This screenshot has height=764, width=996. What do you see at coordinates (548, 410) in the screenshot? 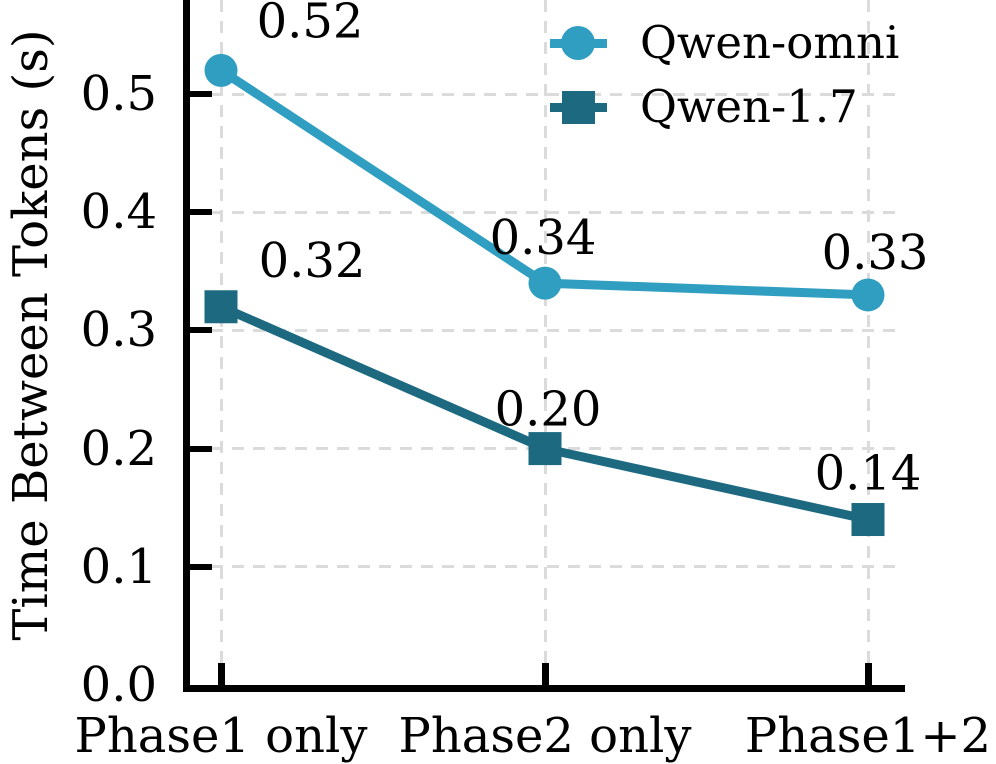
I see `data-point-label: 0.20` at bounding box center [548, 410].